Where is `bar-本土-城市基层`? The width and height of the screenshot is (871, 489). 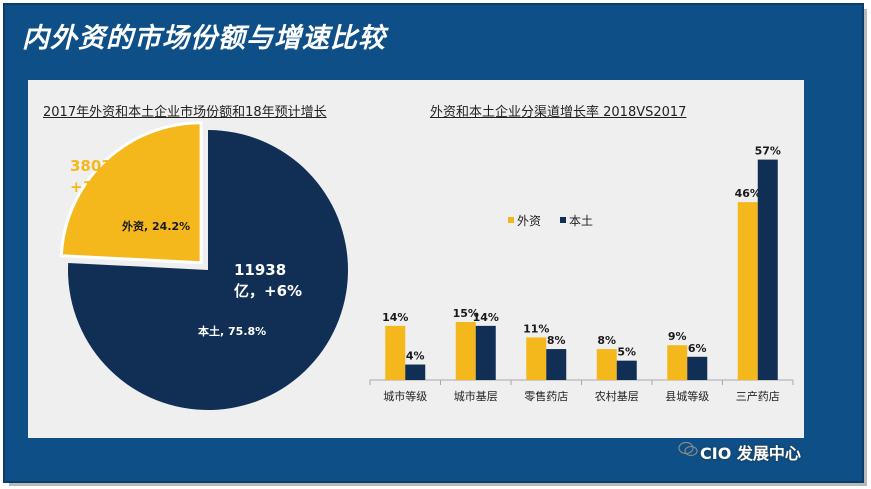
bar-本土-城市基层 is located at coordinates (485, 352).